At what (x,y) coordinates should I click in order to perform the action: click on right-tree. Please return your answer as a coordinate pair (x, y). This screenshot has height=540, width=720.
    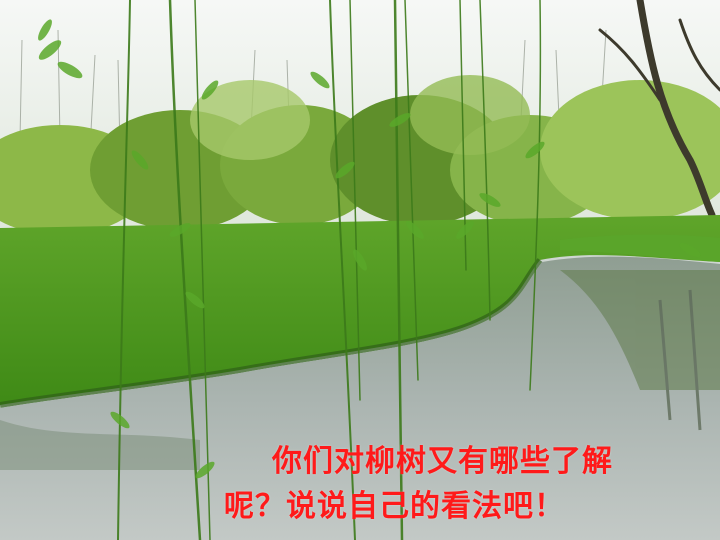
    Looking at the image, I should click on (659, 109).